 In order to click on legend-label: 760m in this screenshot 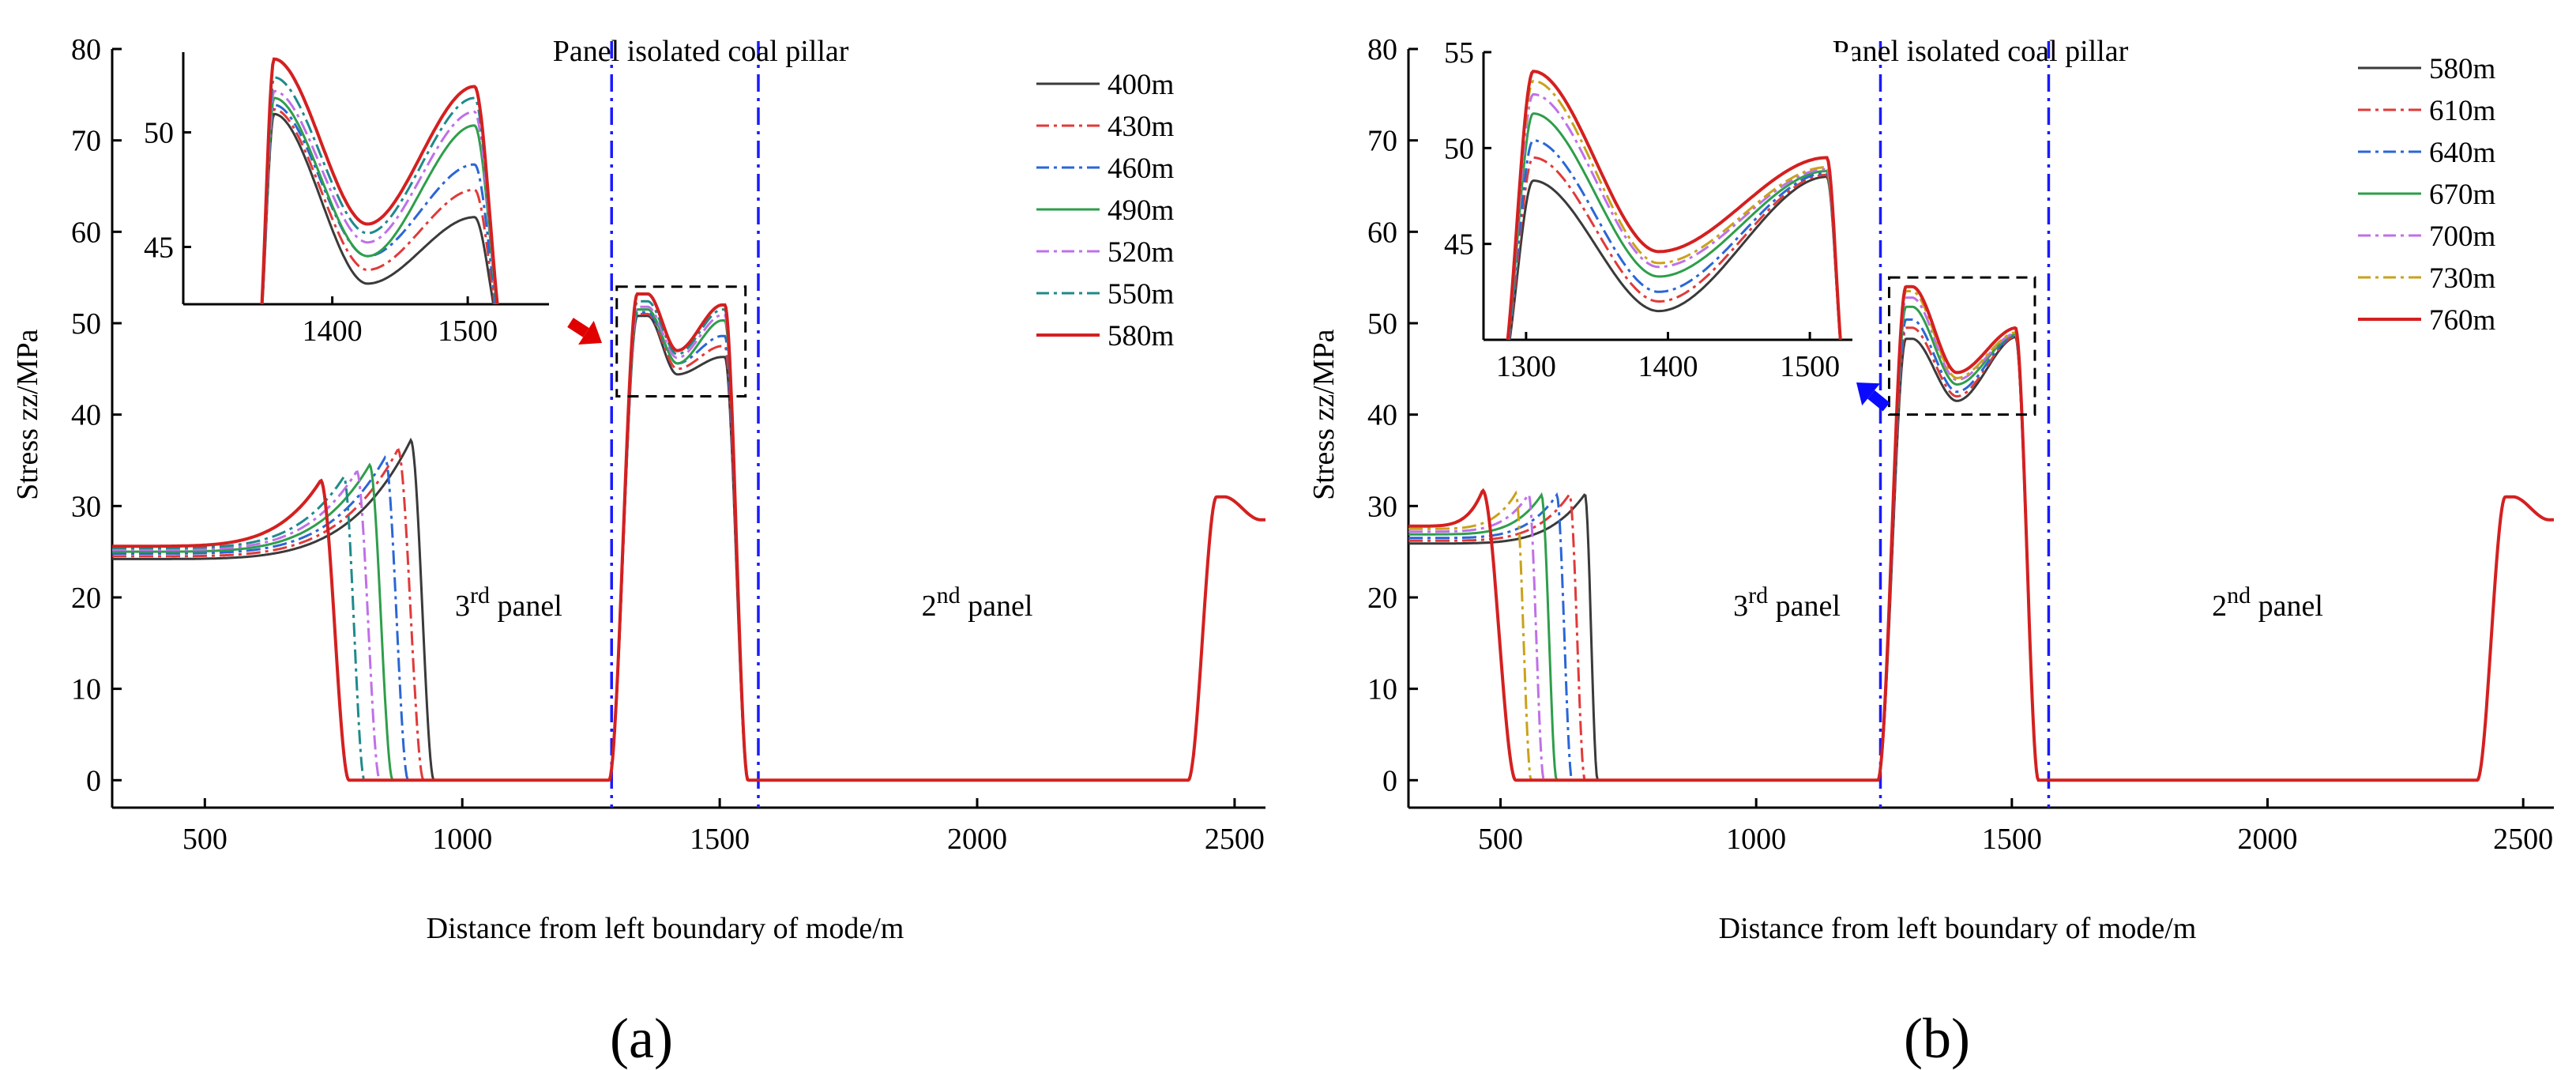, I will do `click(2462, 321)`.